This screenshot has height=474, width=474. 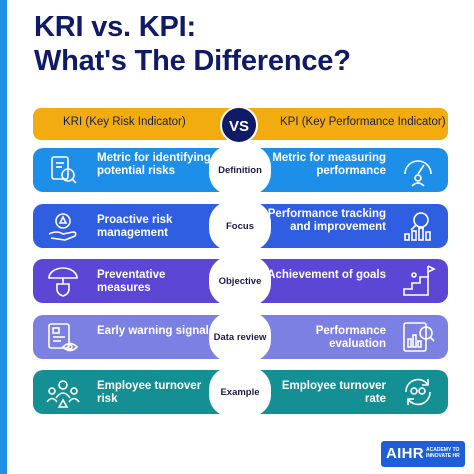 What do you see at coordinates (124, 122) in the screenshot?
I see `kri-header-label: KRI (Key Risk Indicator)` at bounding box center [124, 122].